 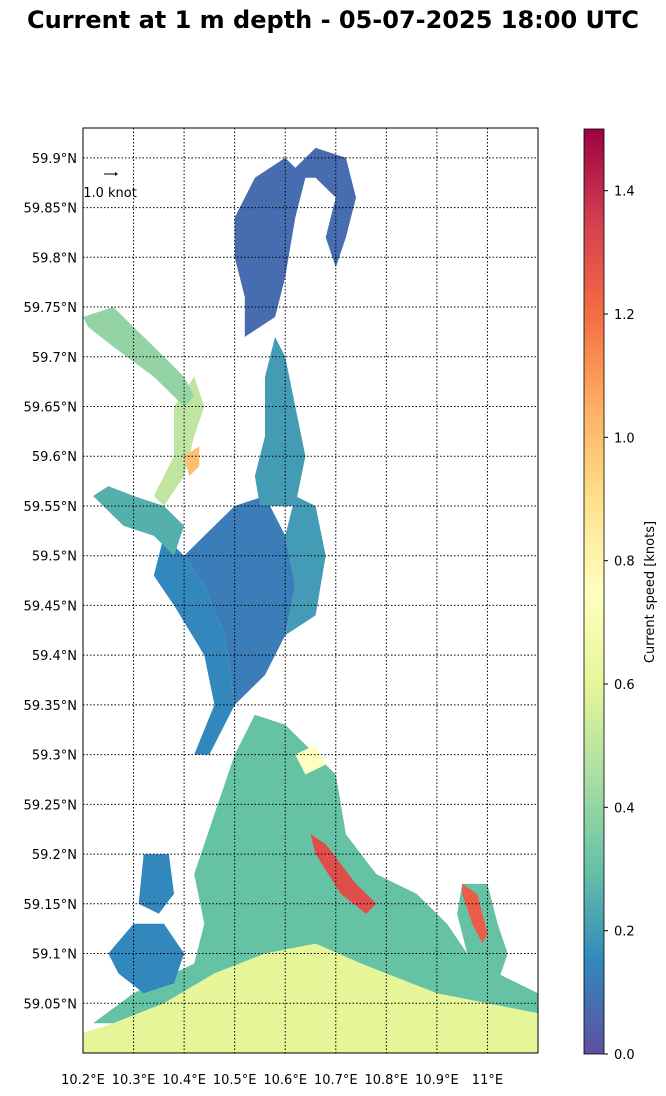 I want to click on lat-tick-label: 59.85°N, so click(x=50, y=209).